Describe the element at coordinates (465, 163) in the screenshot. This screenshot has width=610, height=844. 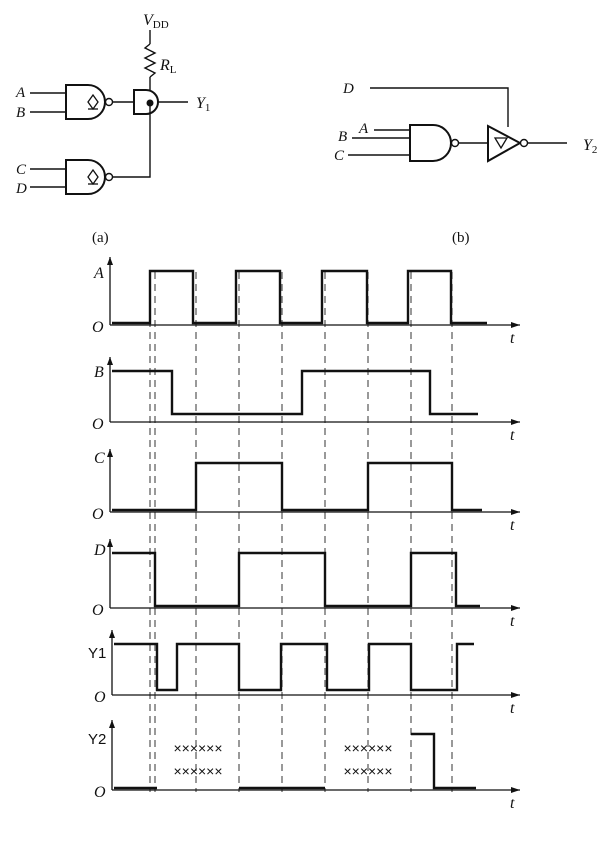
I see `circuit-b: D B A C Y2 (b)` at that location.